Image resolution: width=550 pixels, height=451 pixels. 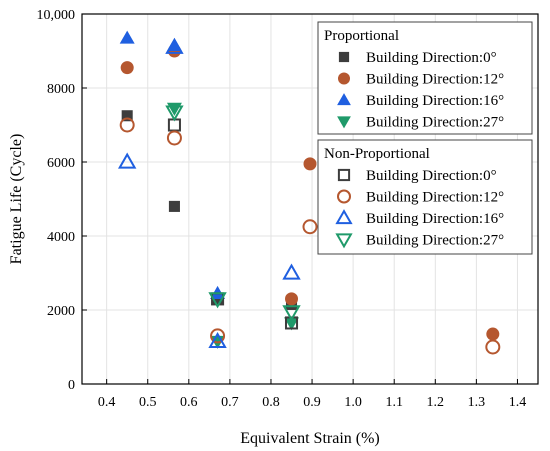 What do you see at coordinates (377, 154) in the screenshot?
I see `legend-title: Non-Proportional` at bounding box center [377, 154].